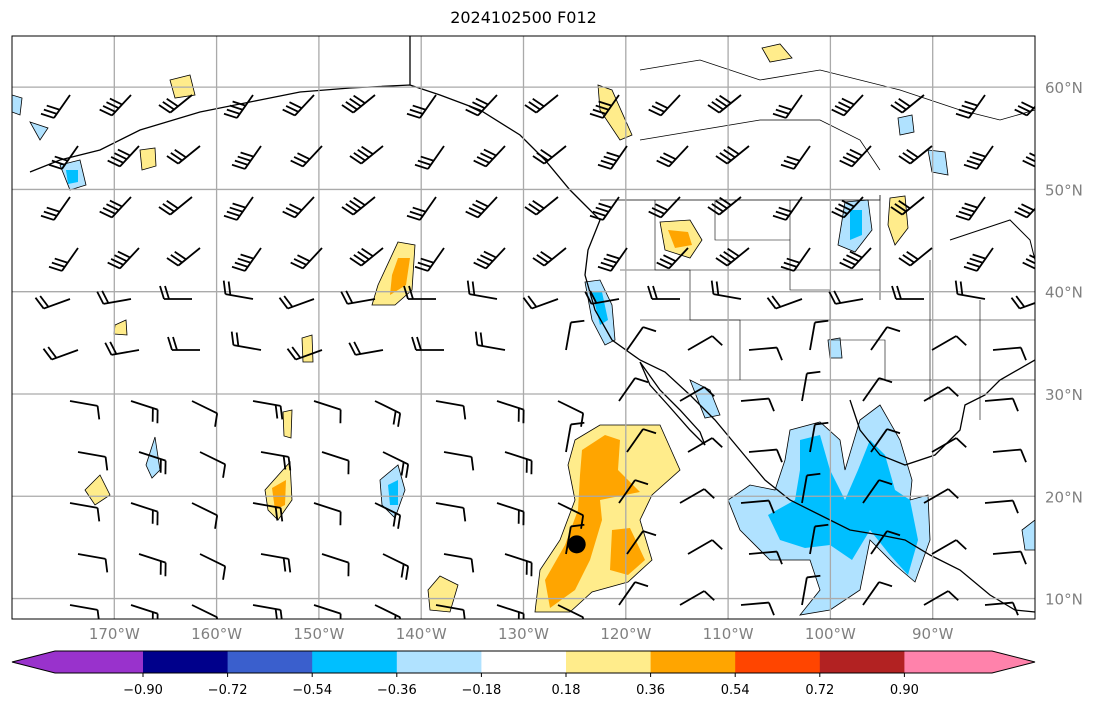 The width and height of the screenshot is (1105, 712). I want to click on lon-tick-label: 130°W, so click(523, 634).